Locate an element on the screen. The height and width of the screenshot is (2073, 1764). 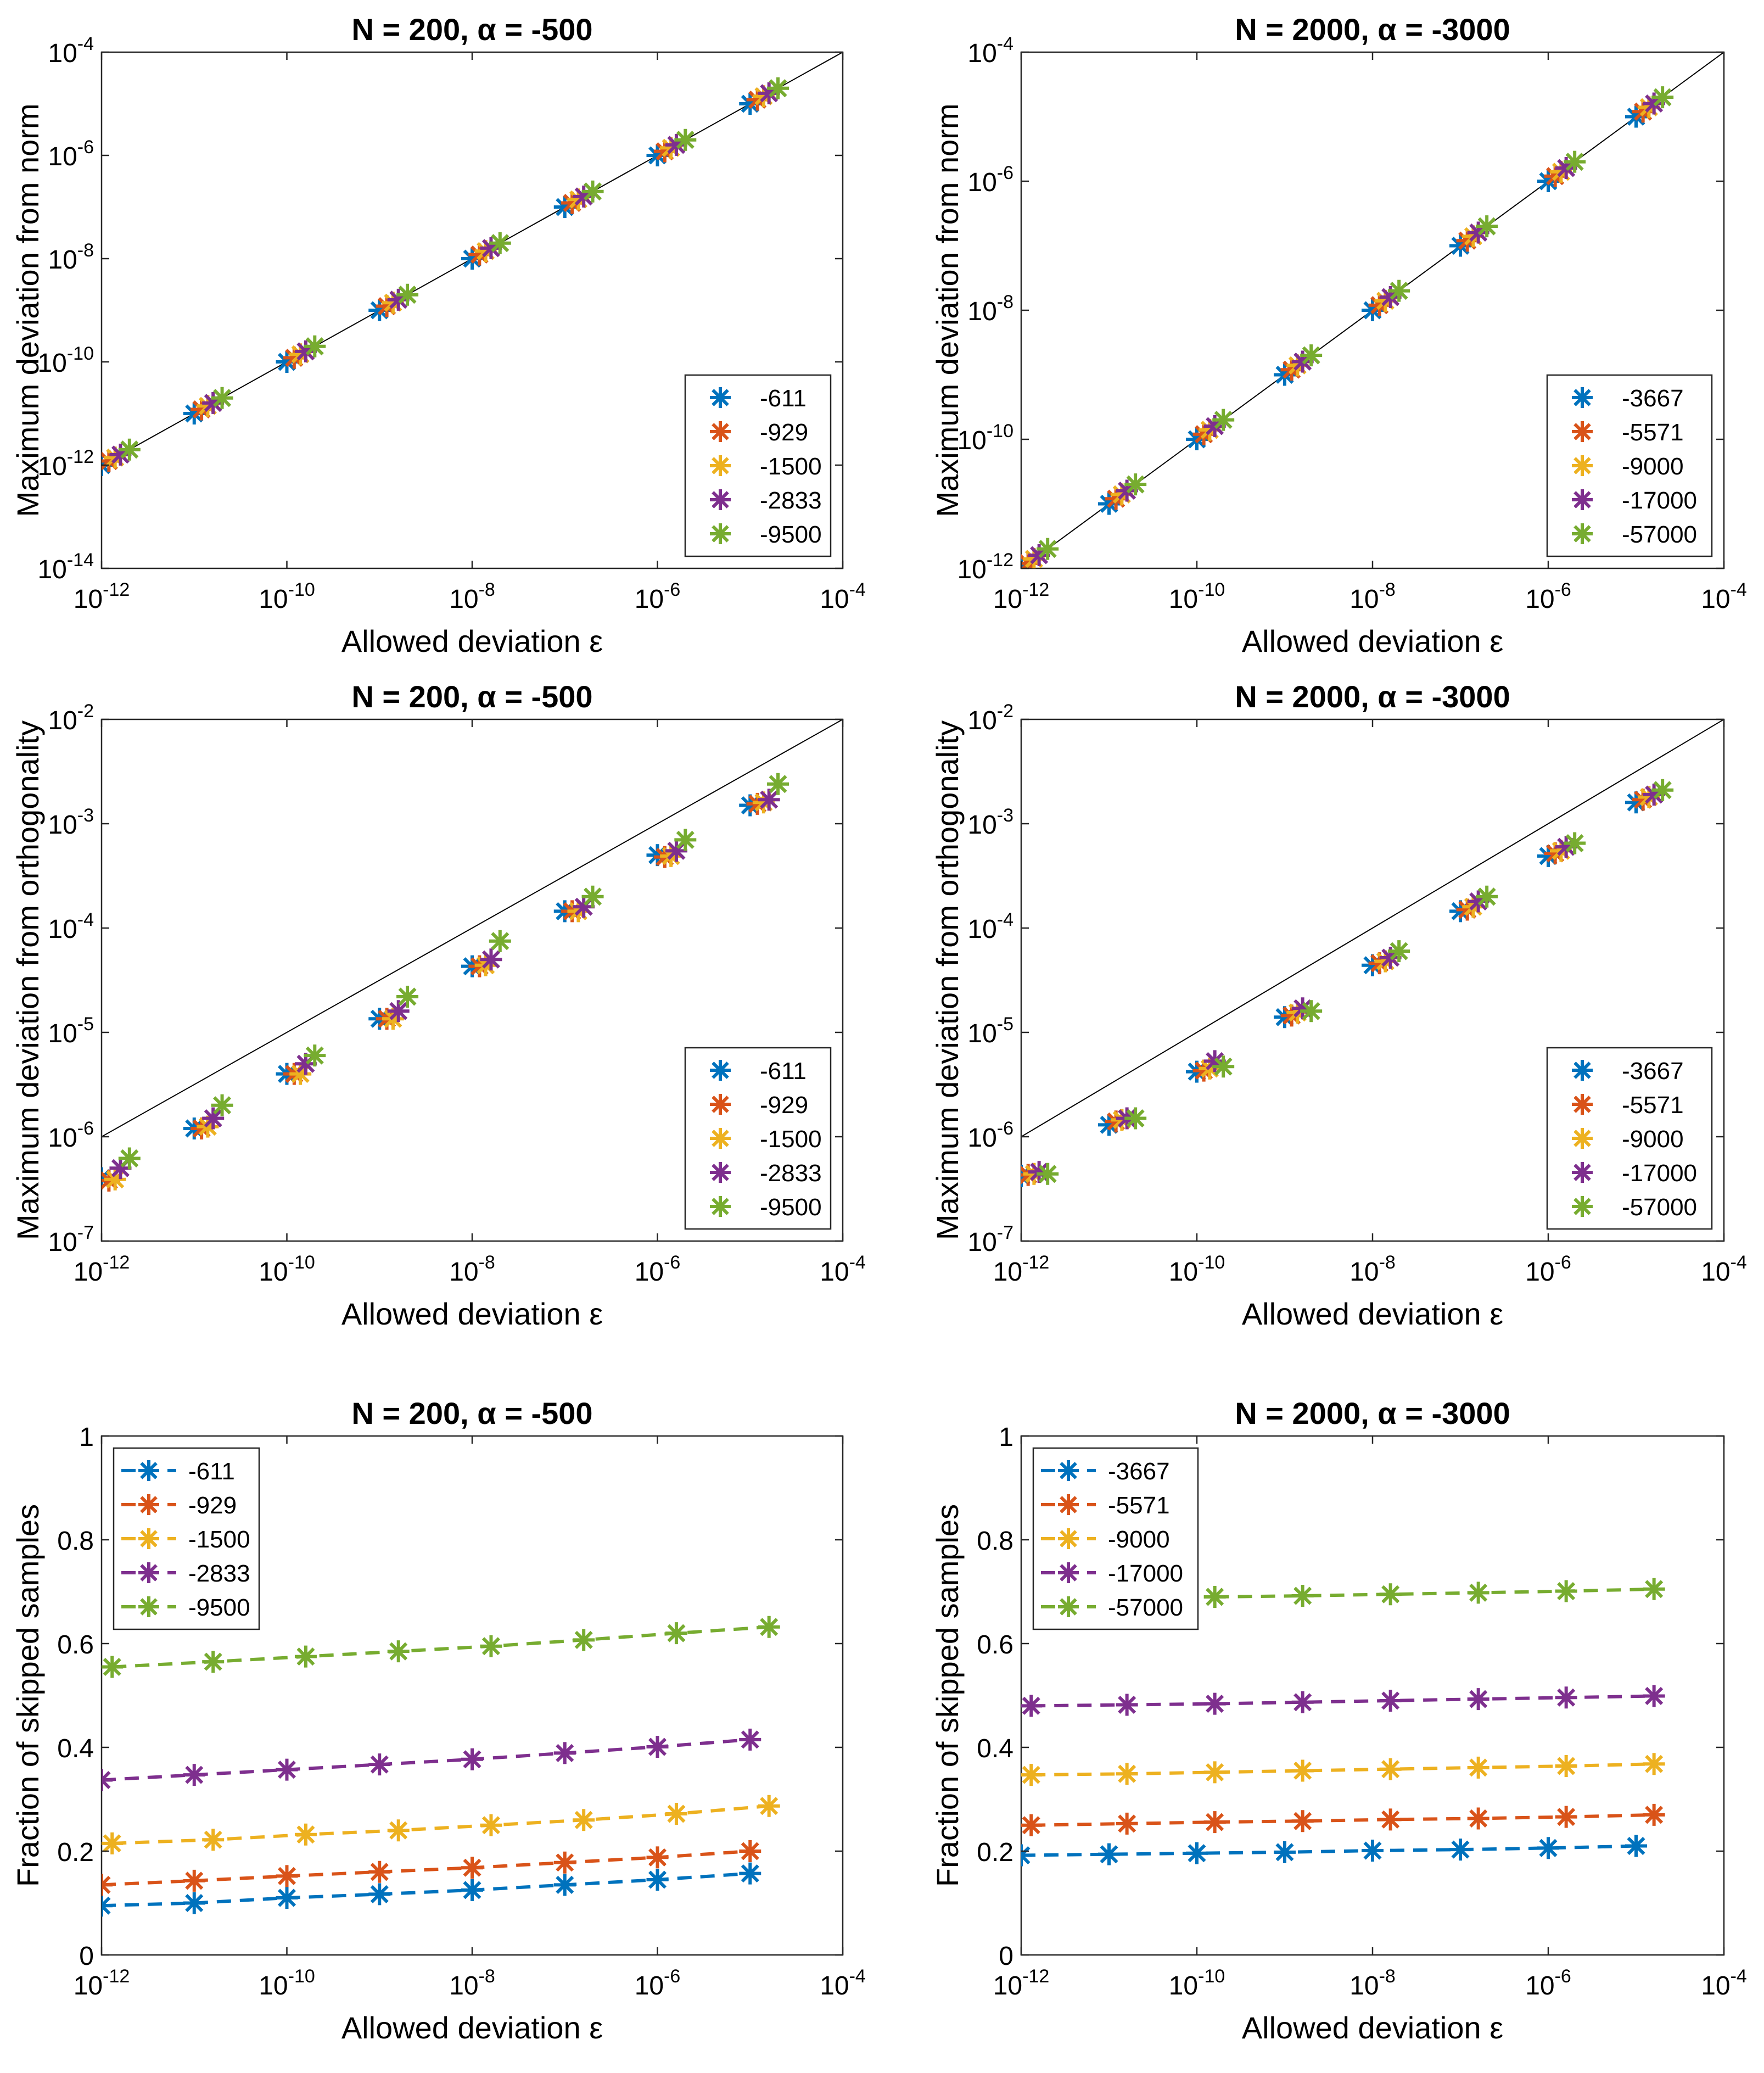
y-tick-label: 0 is located at coordinates (86, 1956).